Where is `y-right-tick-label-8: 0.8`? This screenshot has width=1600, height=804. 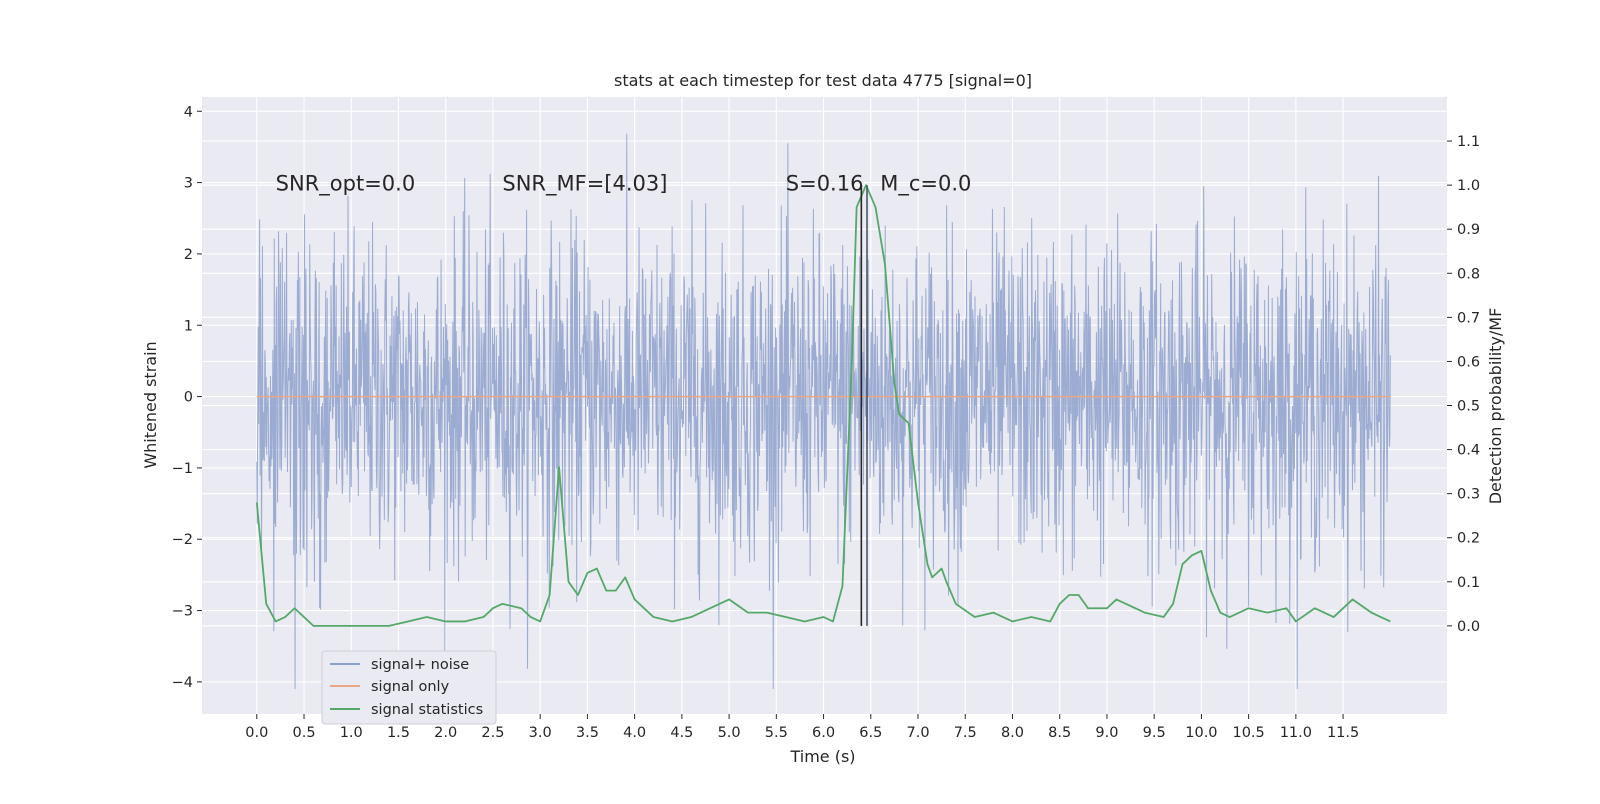
y-right-tick-label-8: 0.8 is located at coordinates (1468, 274).